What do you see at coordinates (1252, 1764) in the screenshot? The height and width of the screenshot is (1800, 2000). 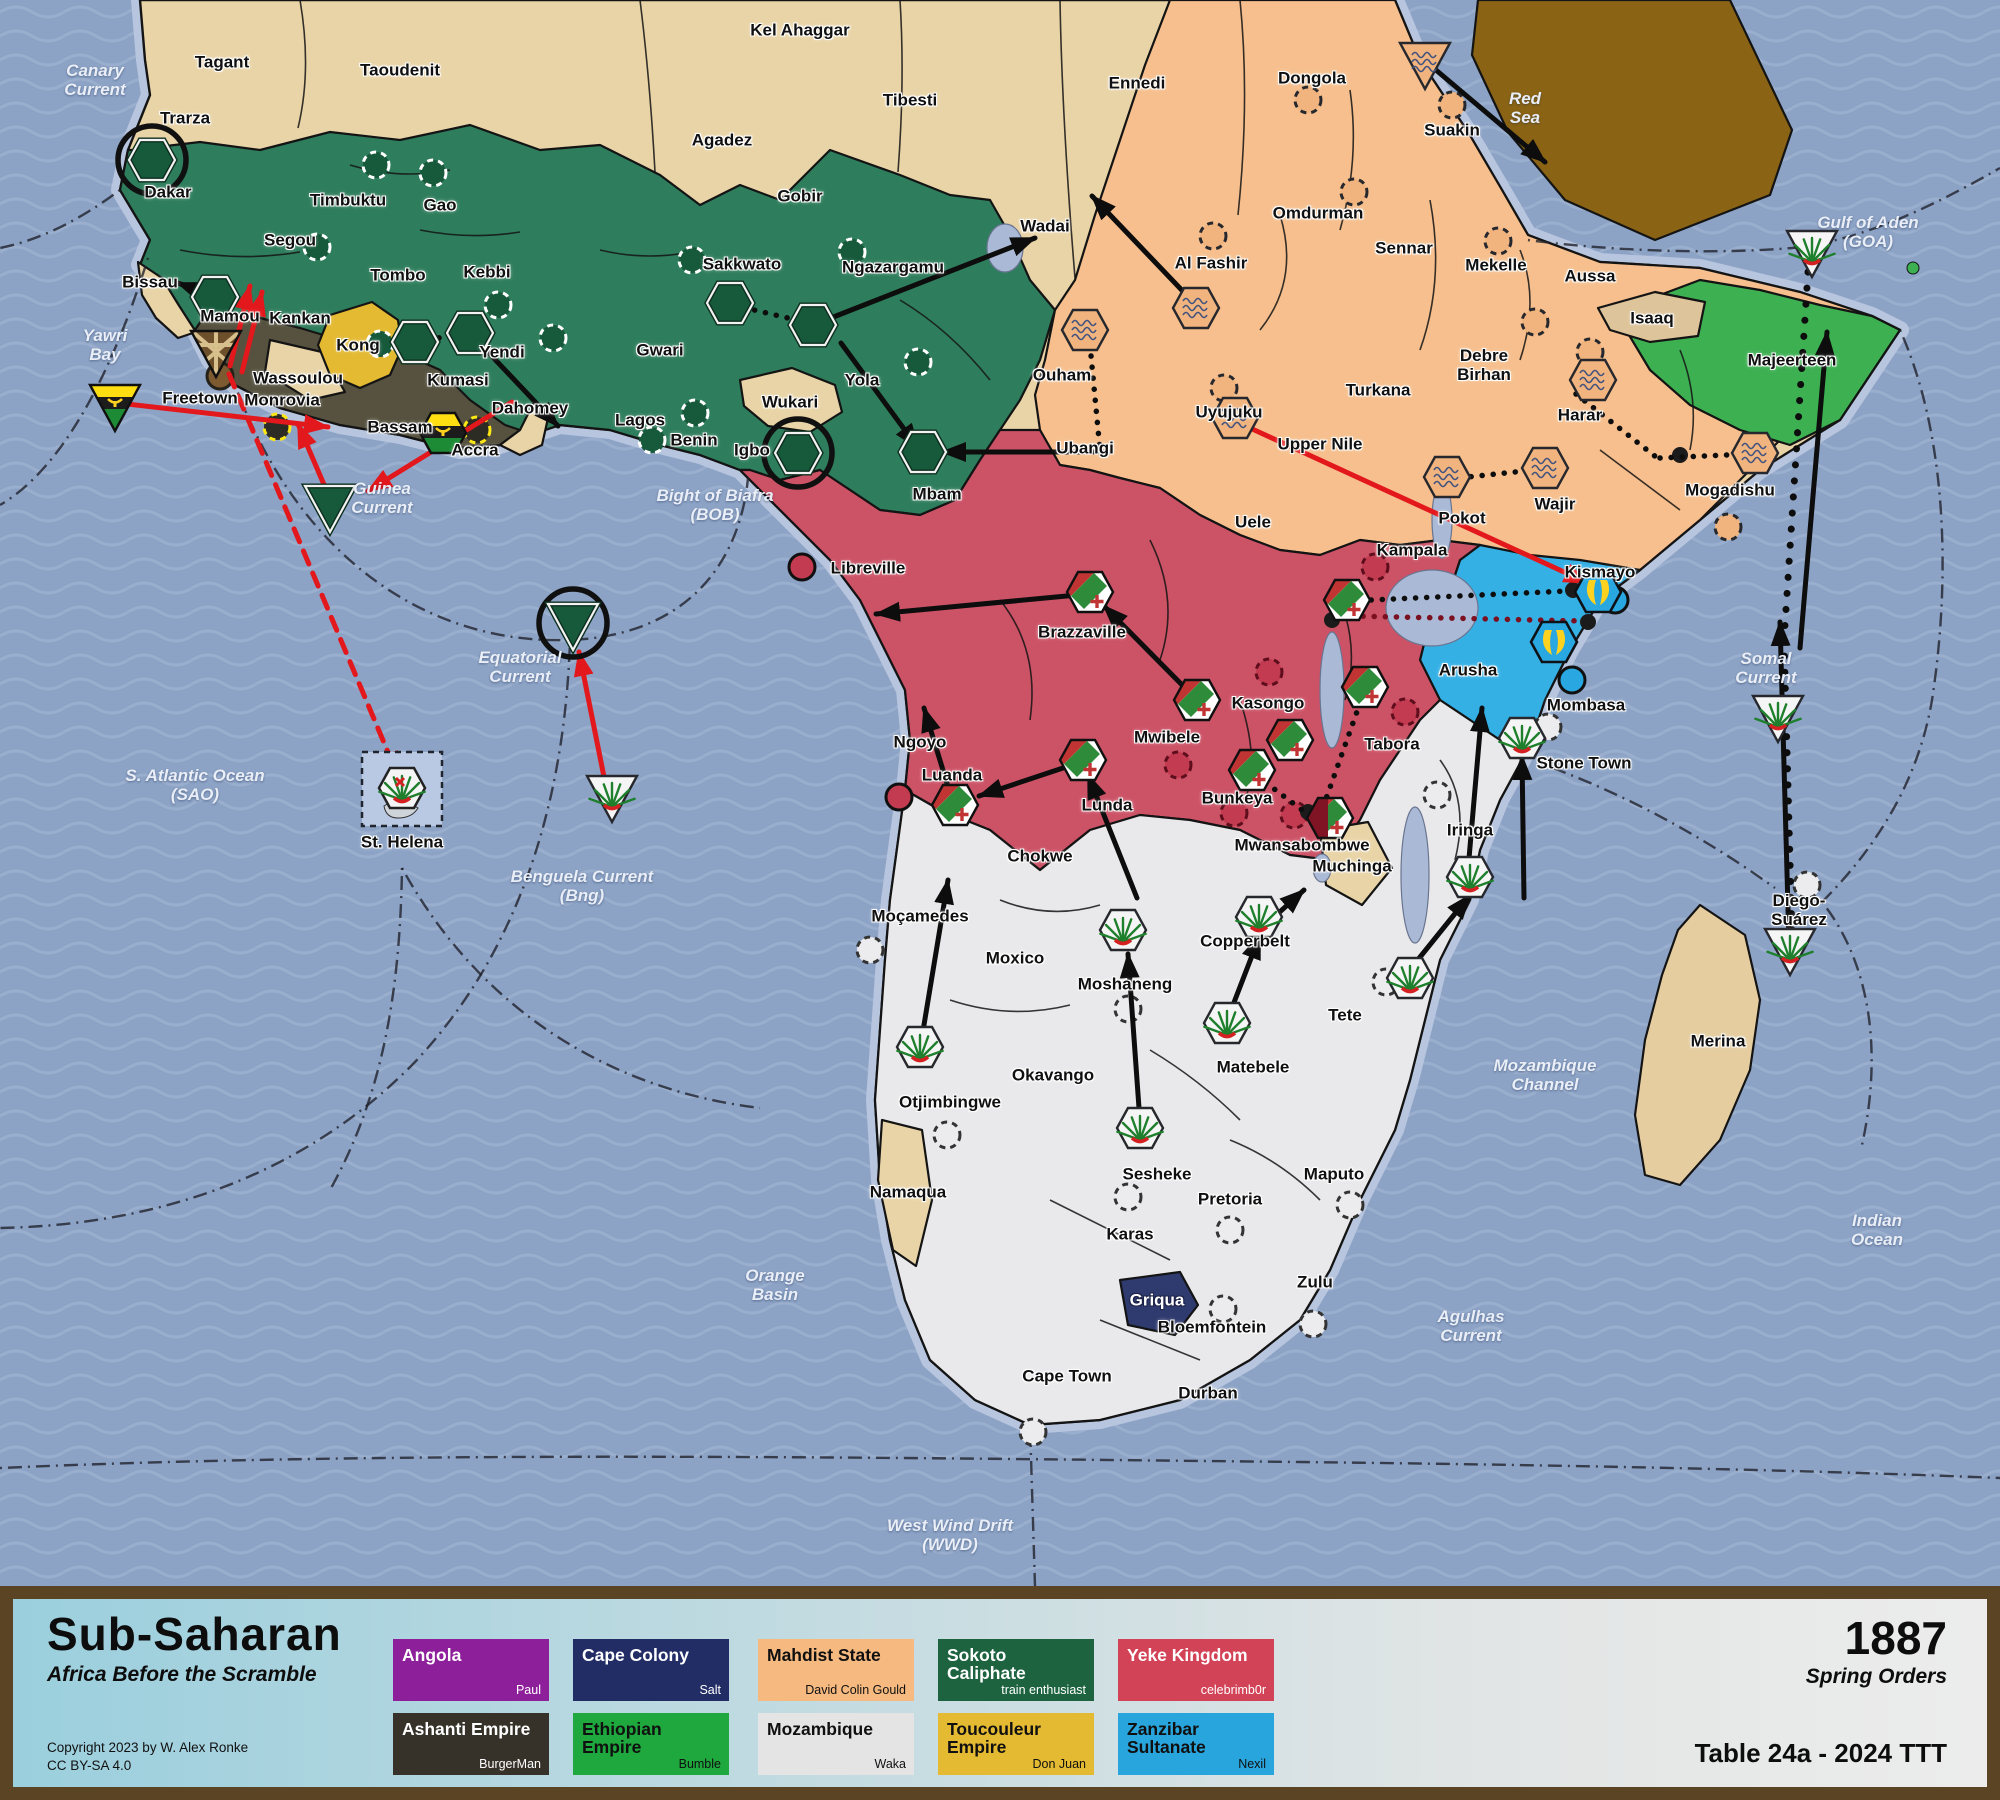 I see `legend-player-name: Nexil` at bounding box center [1252, 1764].